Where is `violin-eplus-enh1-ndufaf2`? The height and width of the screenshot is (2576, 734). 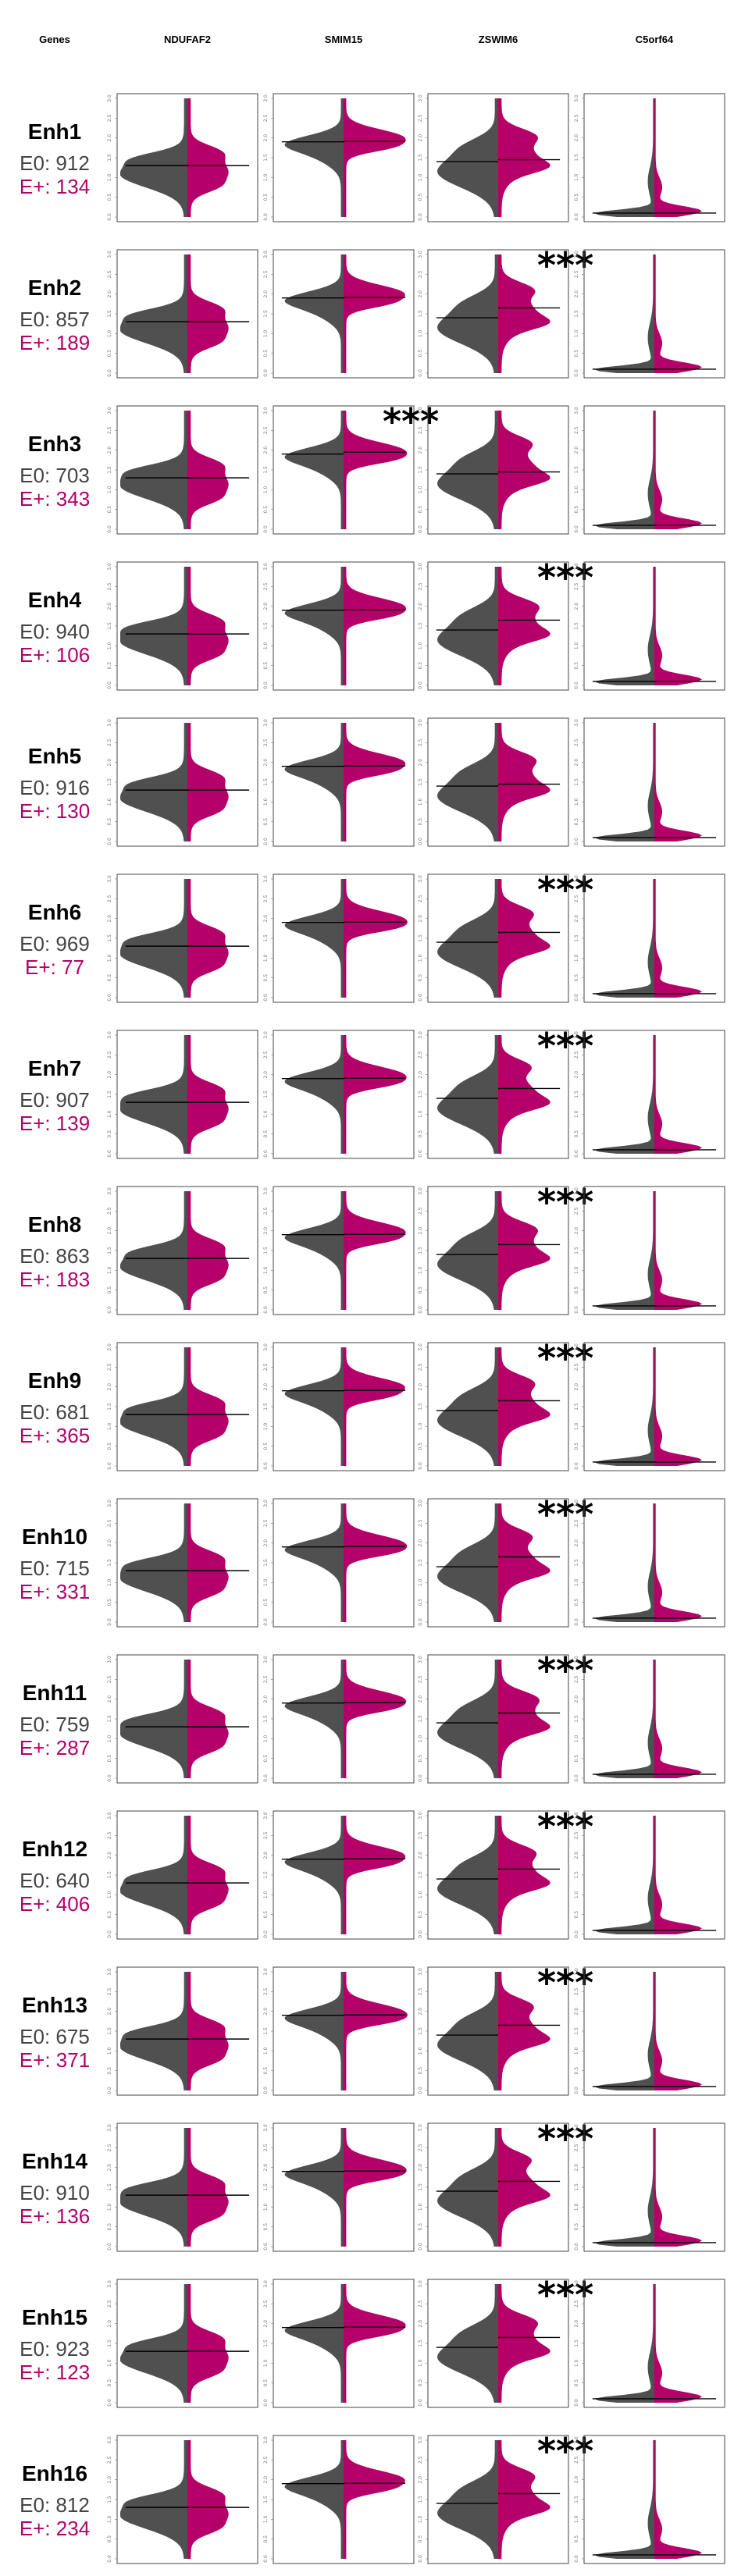 violin-eplus-enh1-ndufaf2 is located at coordinates (208, 157).